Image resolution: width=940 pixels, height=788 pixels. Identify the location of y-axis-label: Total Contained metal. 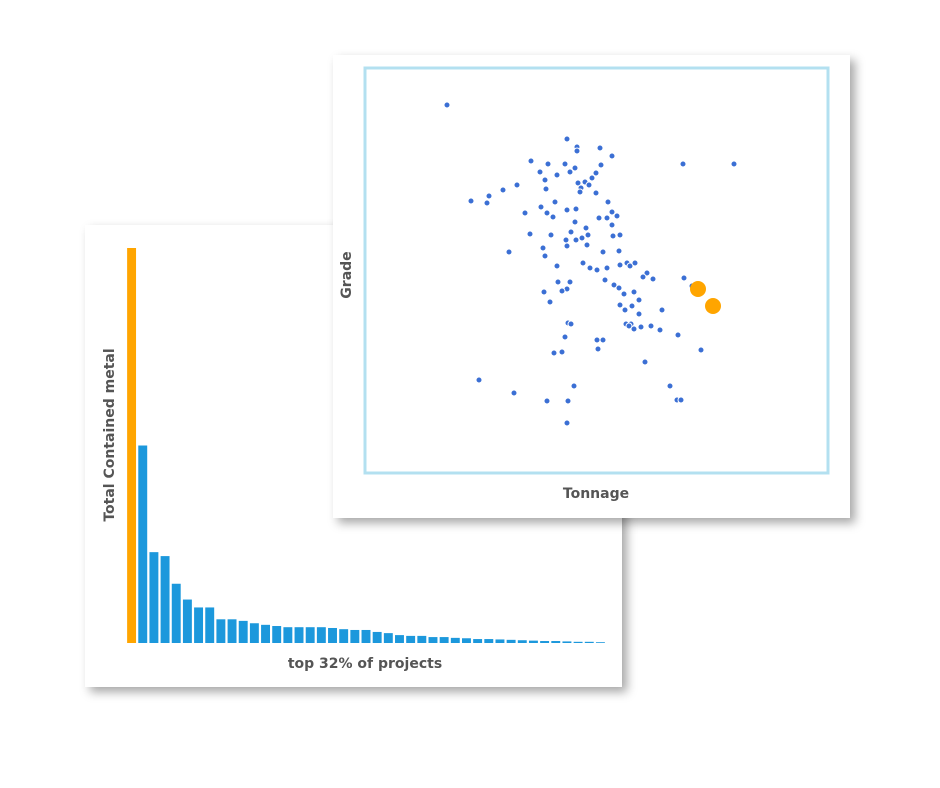
(110, 434).